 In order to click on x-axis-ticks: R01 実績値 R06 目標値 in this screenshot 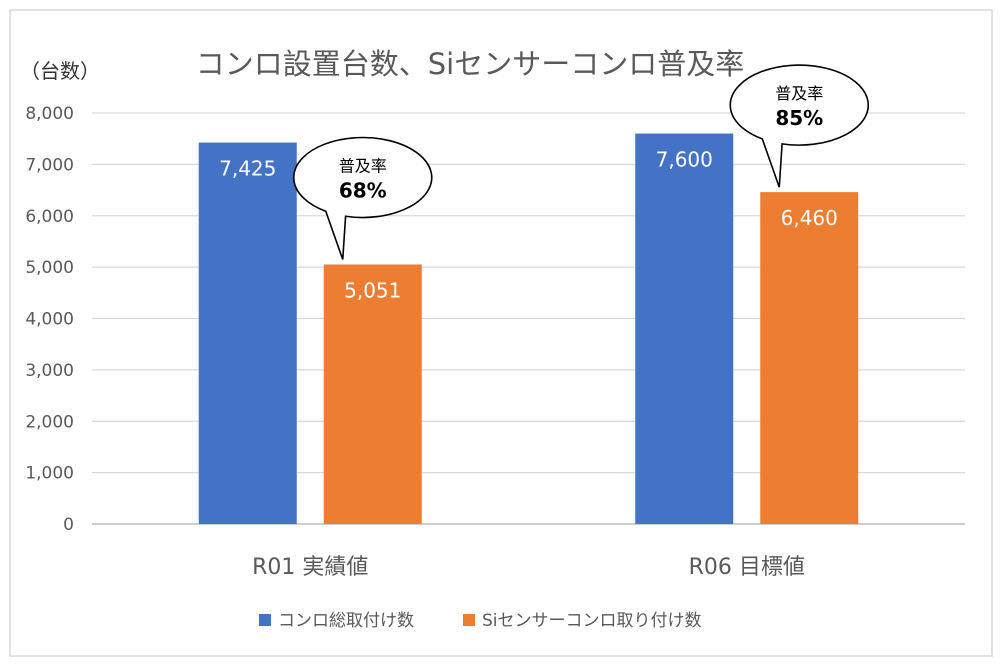, I will do `click(528, 567)`.